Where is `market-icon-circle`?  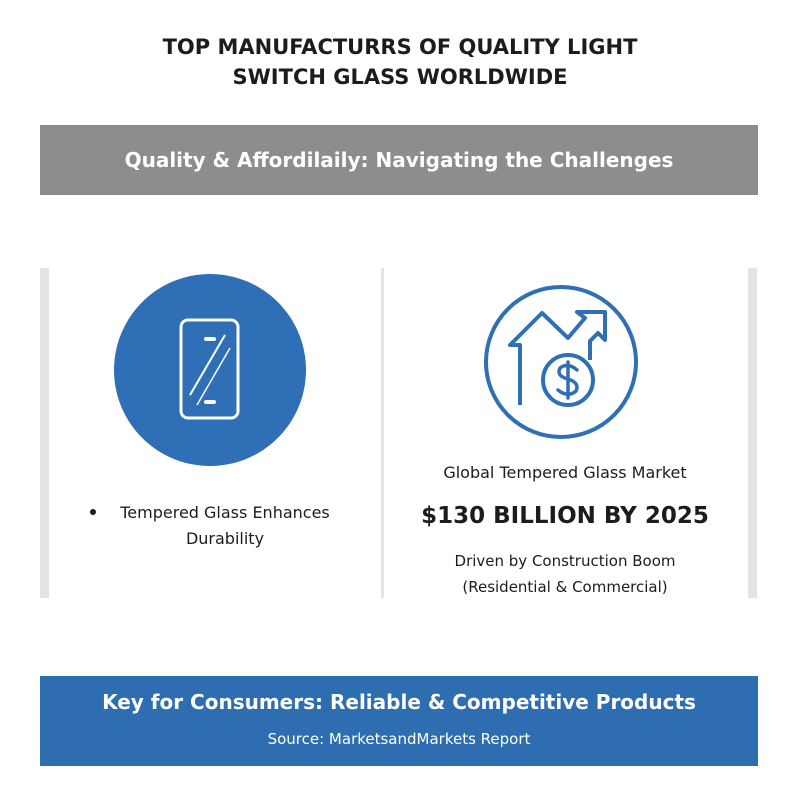
market-icon-circle is located at coordinates (561, 362).